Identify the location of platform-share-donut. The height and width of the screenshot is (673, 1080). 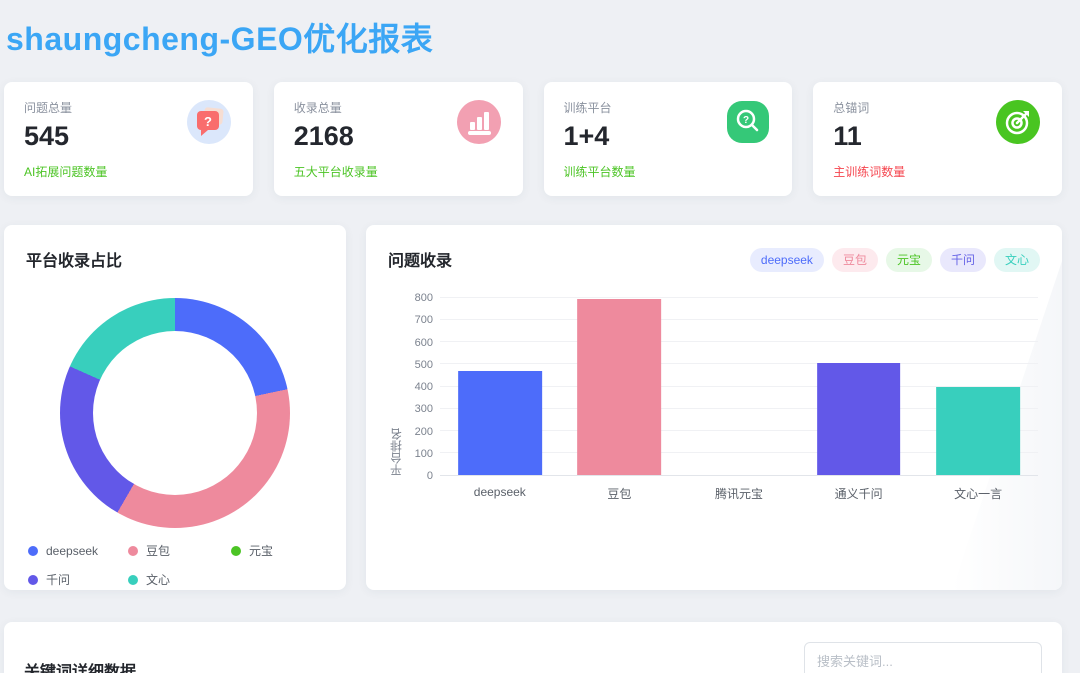
(175, 413).